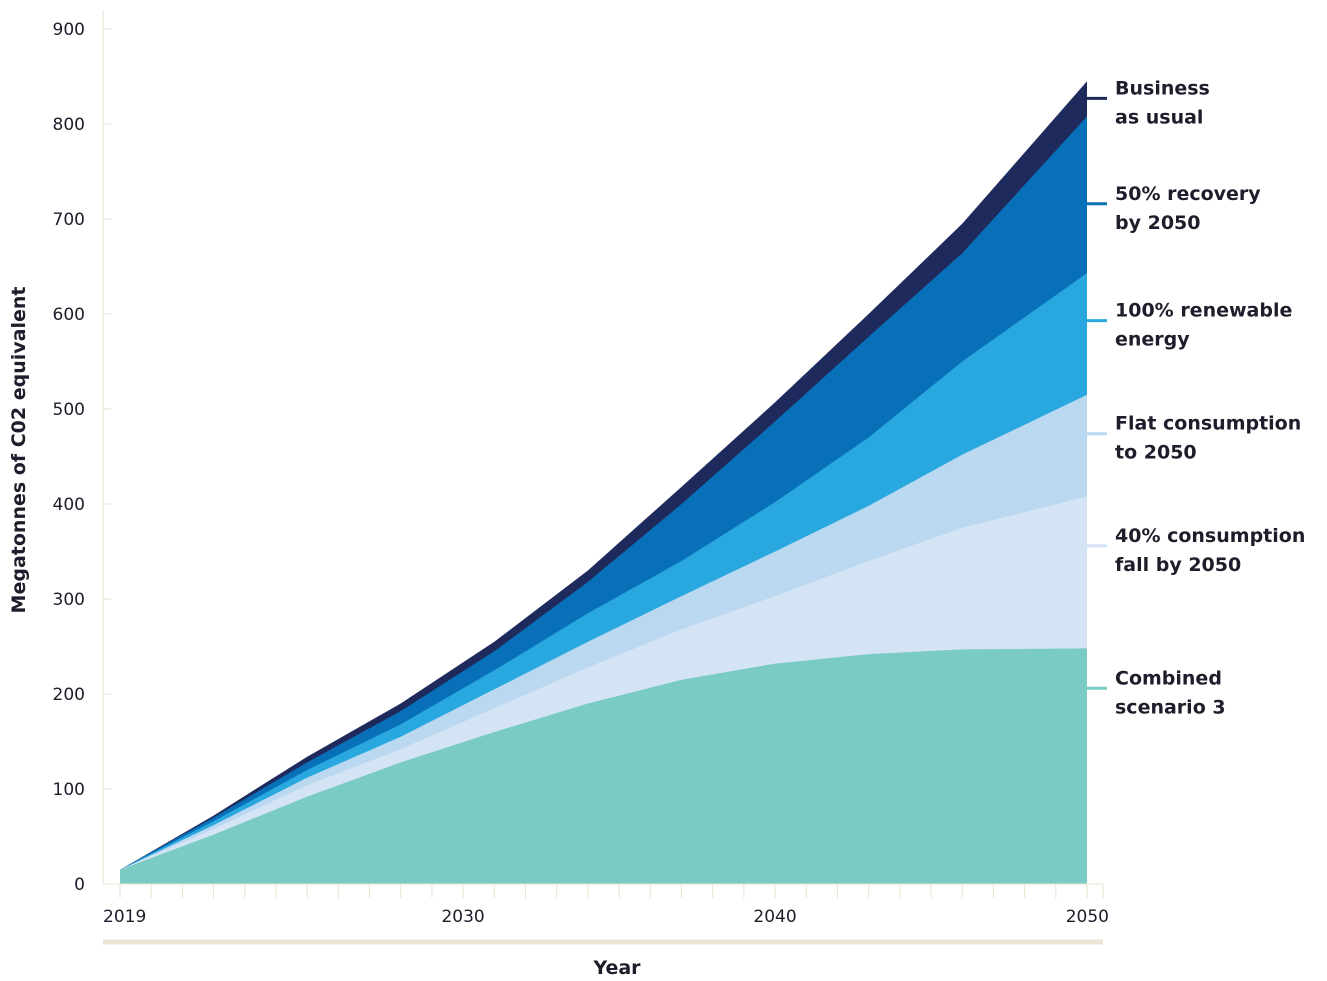 The image size is (1327, 981). I want to click on legend-label: 40% consumption fall by 2050, so click(1210, 550).